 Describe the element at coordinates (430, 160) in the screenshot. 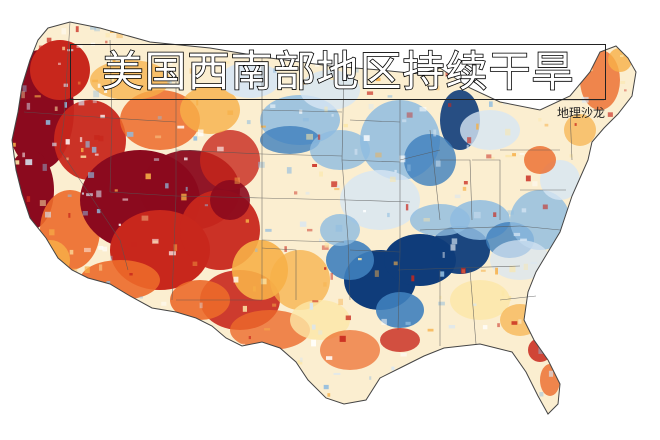

I see `anomaly-patch-wet` at that location.